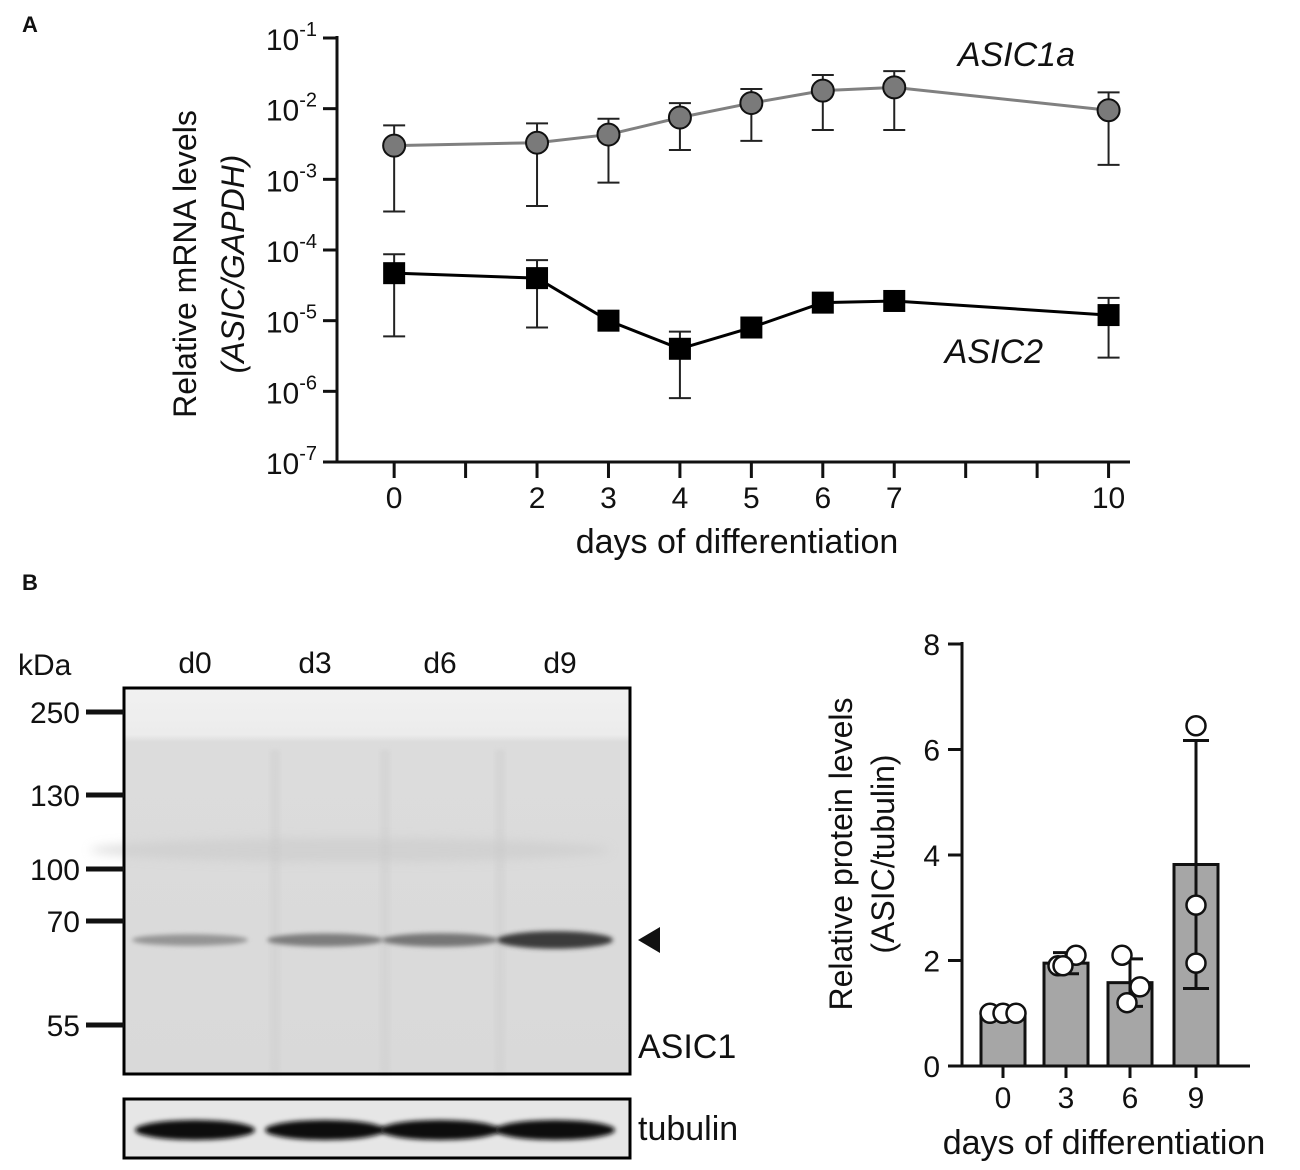  I want to click on series-label-asic1a: ASIC1a, so click(1015, 55).